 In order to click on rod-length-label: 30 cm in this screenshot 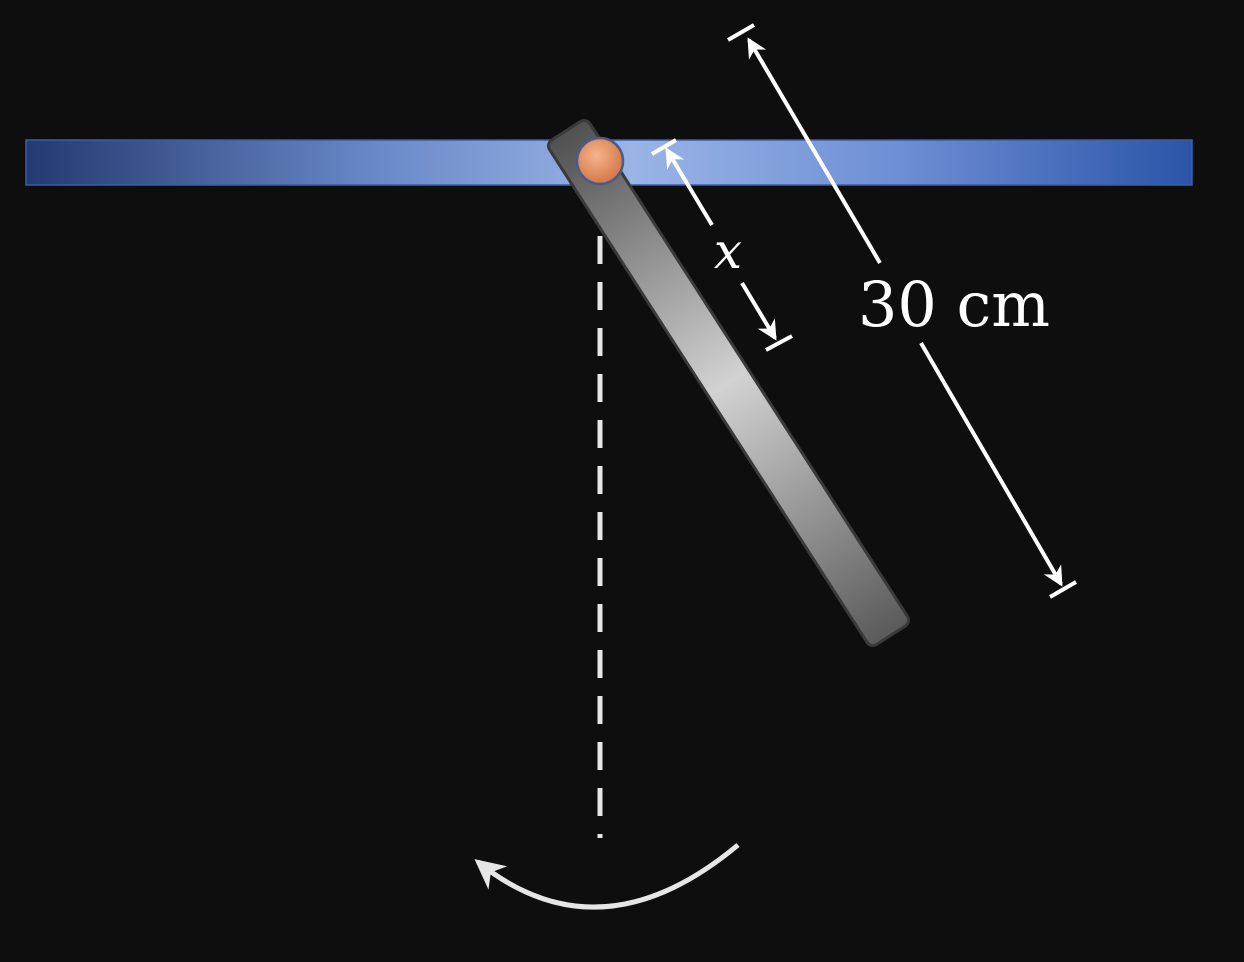, I will do `click(954, 304)`.